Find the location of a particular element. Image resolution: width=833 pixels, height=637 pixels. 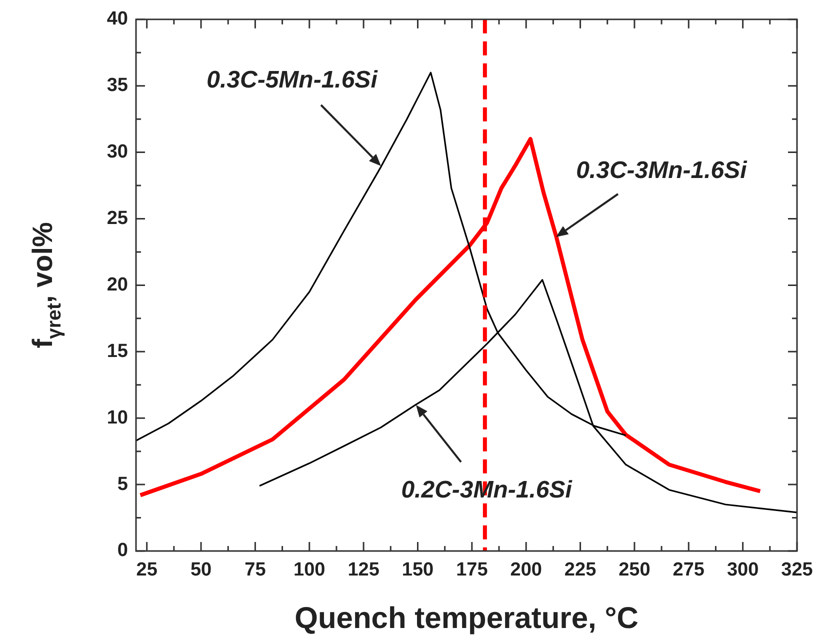

y-tick-label: 40 is located at coordinates (117, 19).